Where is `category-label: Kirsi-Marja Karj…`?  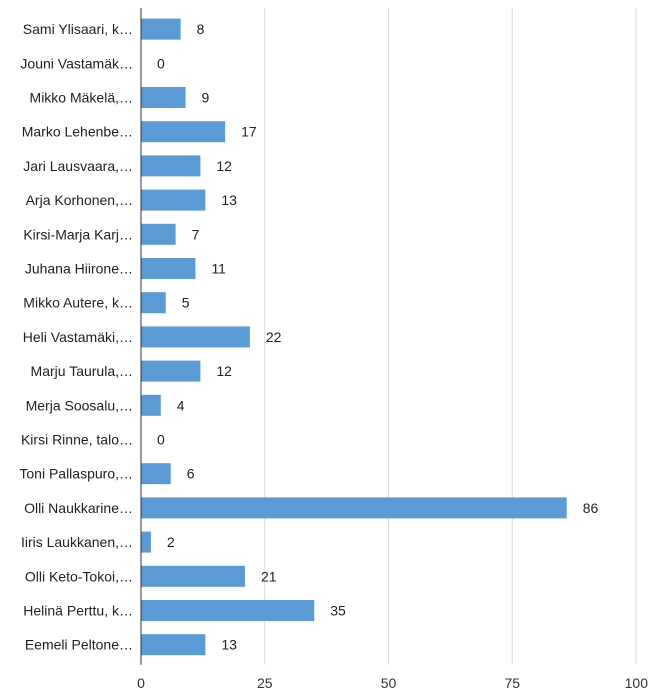
category-label: Kirsi-Marja Karj… is located at coordinates (78, 234).